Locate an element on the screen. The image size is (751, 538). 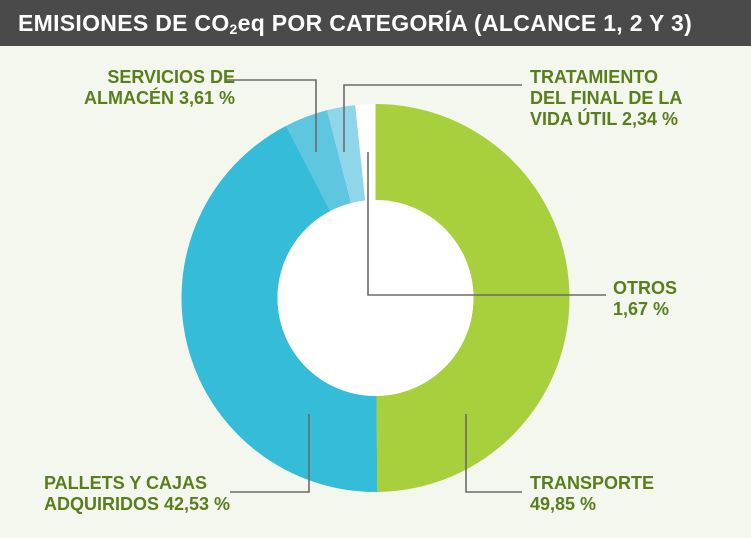
leader-pallets is located at coordinates (270, 453).